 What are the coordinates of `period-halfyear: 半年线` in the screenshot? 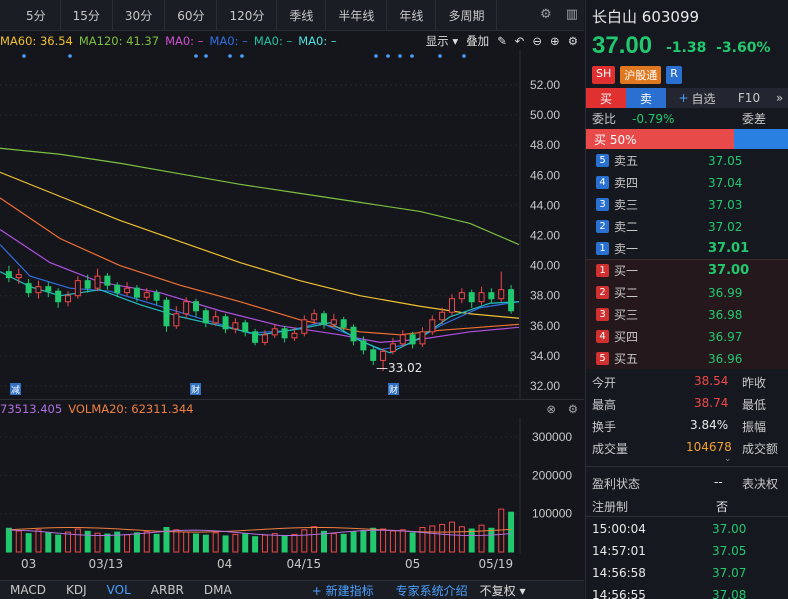 It's located at (357, 15).